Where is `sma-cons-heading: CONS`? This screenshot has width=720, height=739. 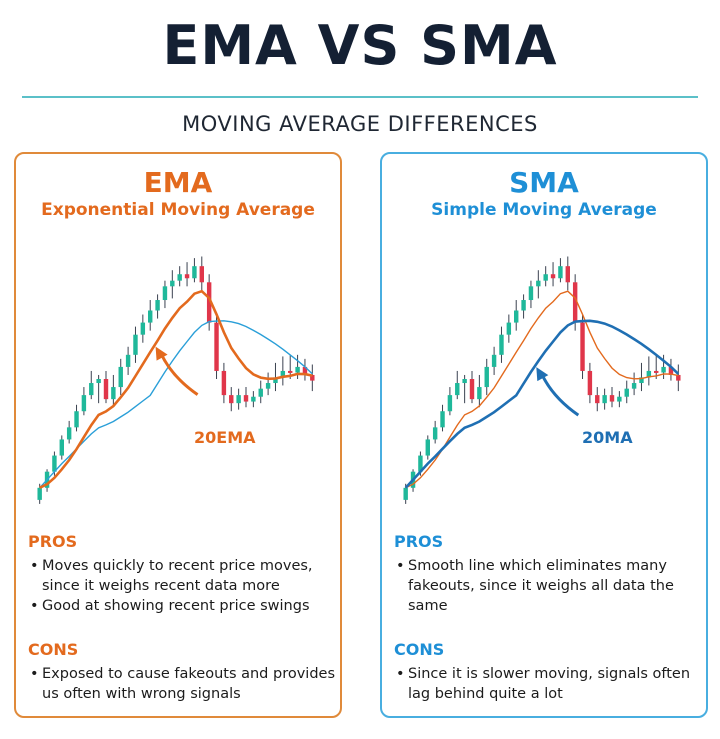
sma-cons-heading: CONS is located at coordinates (419, 649).